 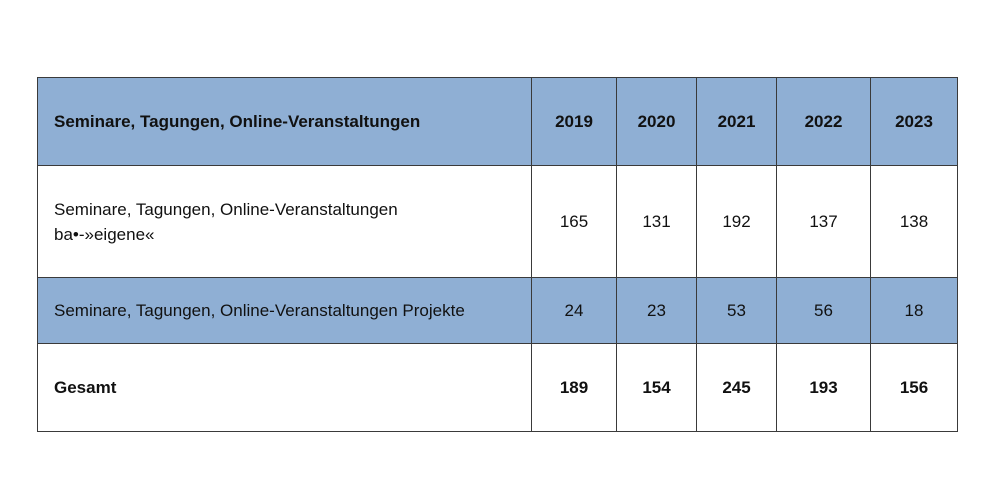 I want to click on header-year-2022: 2022, so click(x=823, y=121).